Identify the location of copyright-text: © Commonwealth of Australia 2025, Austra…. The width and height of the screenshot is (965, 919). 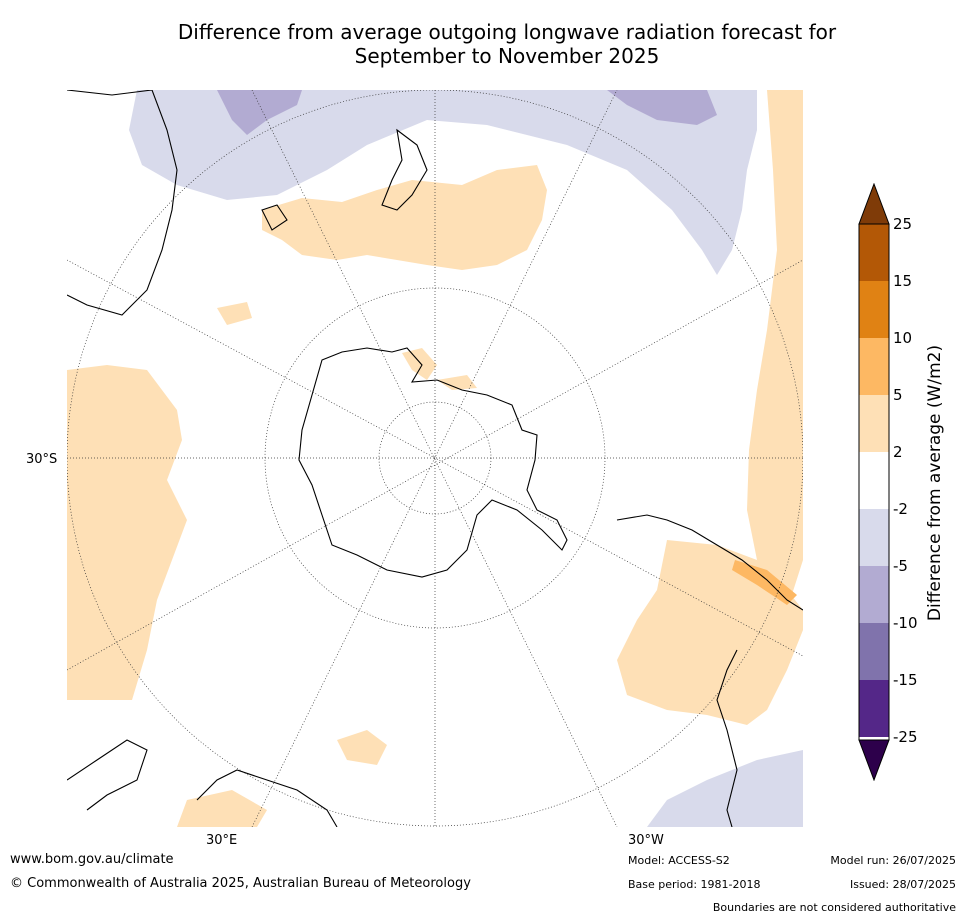
(240, 883).